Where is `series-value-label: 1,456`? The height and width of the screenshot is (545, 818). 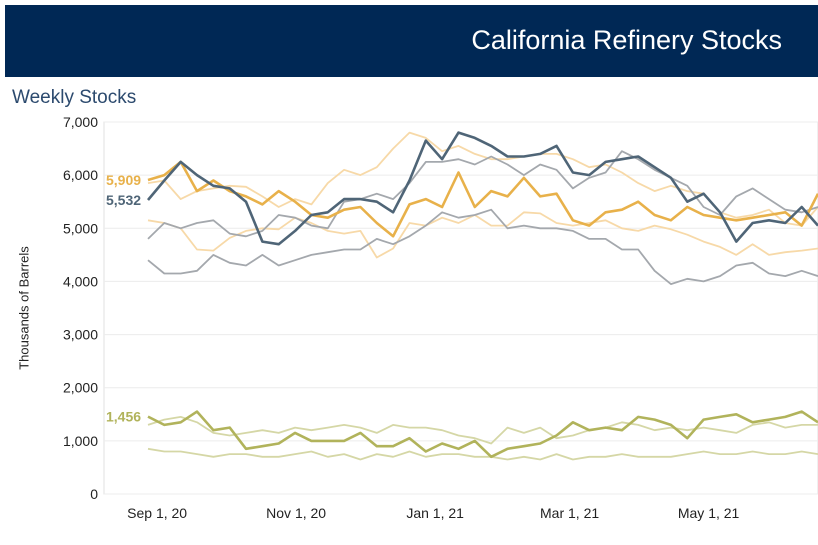 series-value-label: 1,456 is located at coordinates (123, 417).